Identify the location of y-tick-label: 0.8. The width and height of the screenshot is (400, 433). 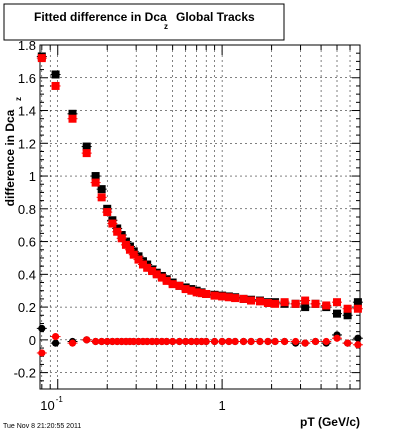
(27, 209).